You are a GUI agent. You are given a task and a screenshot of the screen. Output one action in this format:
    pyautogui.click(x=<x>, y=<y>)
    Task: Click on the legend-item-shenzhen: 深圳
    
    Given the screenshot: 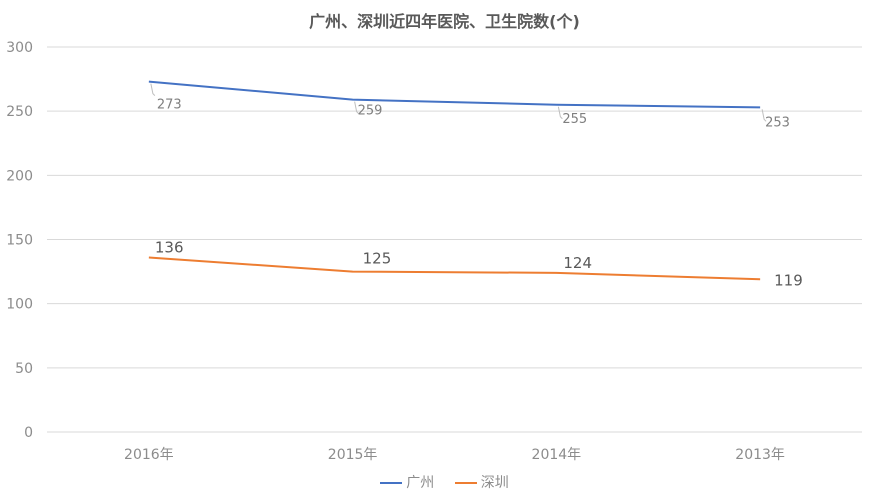 What is the action you would take?
    pyautogui.click(x=481, y=482)
    